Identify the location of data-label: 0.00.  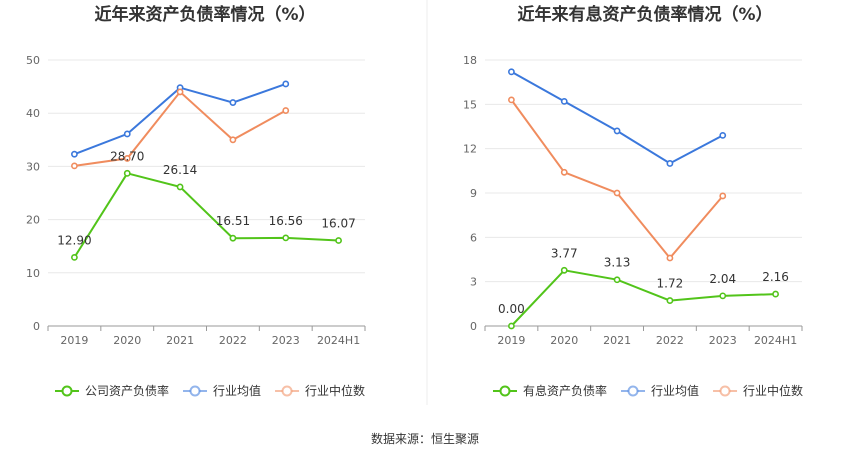
(511, 309).